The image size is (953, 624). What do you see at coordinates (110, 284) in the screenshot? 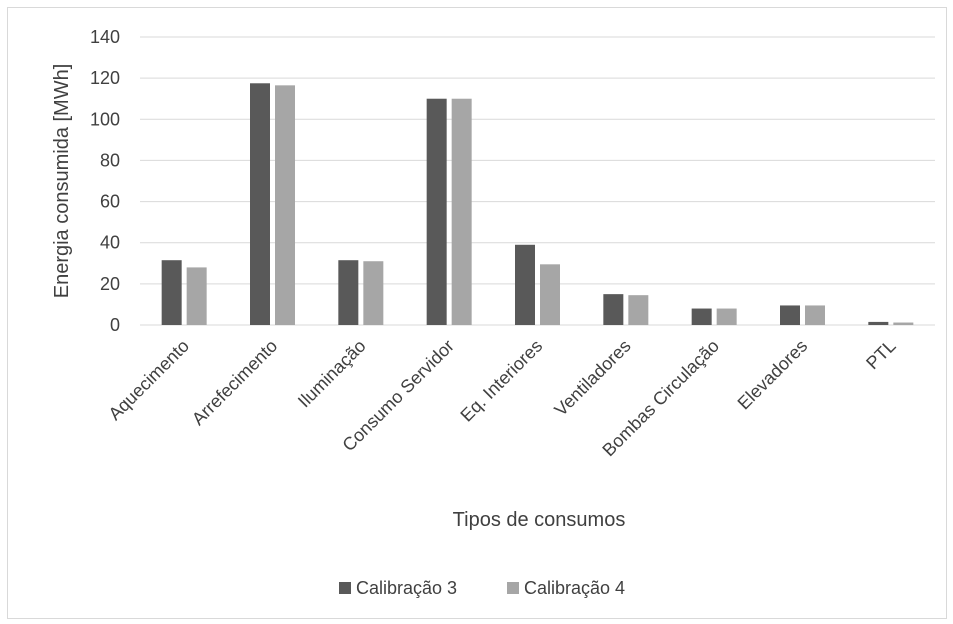
I see `y-tick-label: 20` at bounding box center [110, 284].